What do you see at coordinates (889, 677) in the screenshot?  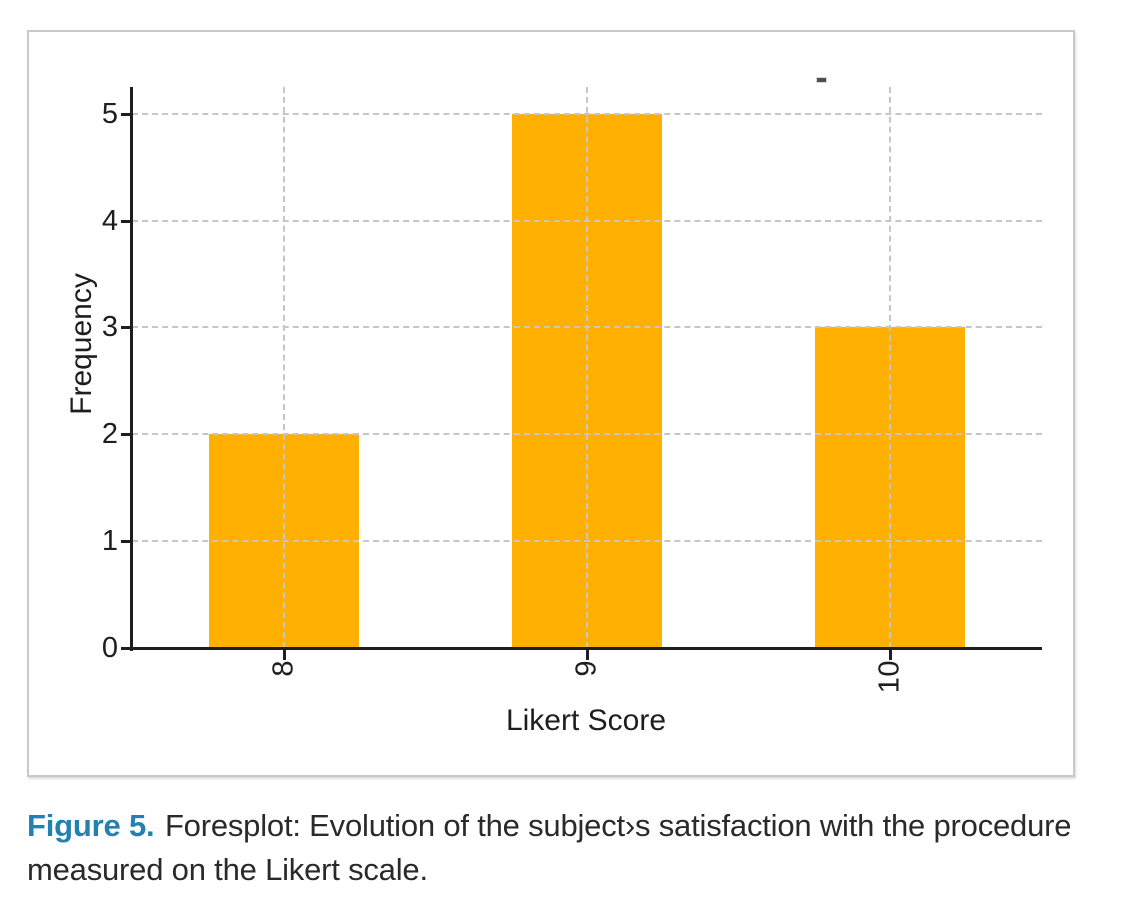 I see `x-tick-label: 10` at bounding box center [889, 677].